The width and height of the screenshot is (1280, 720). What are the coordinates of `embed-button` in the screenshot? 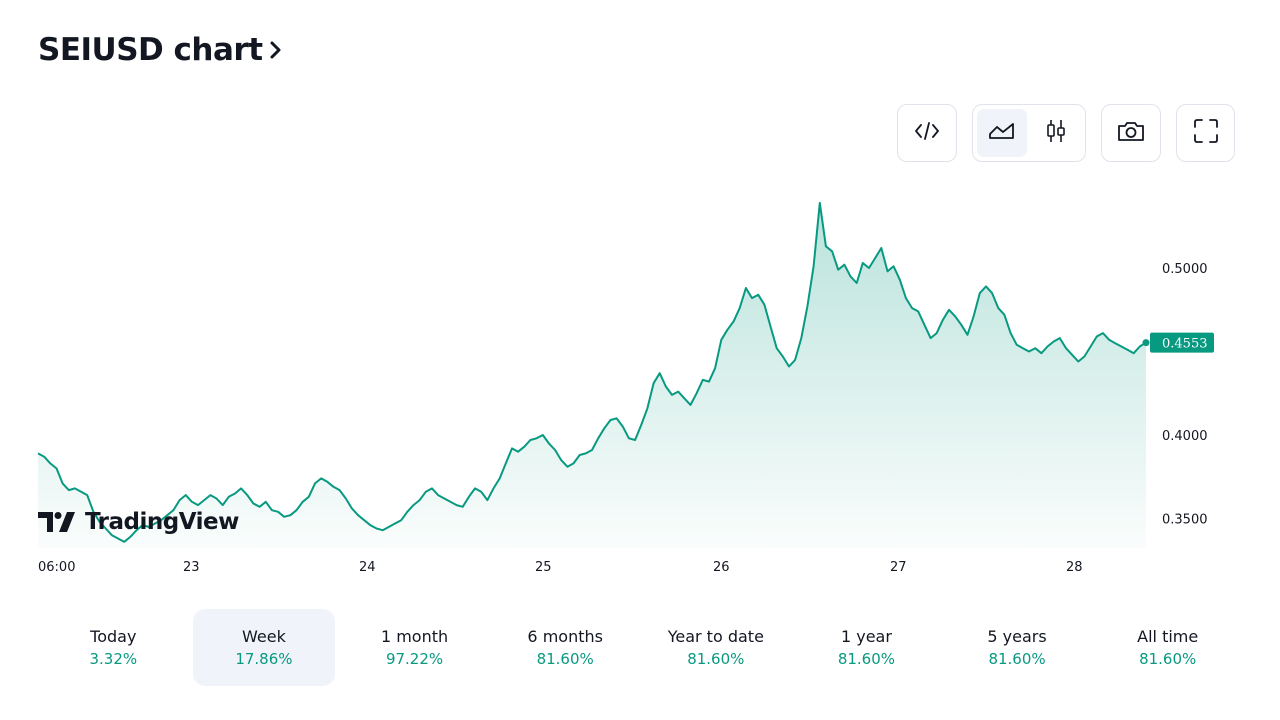 It's located at (927, 133).